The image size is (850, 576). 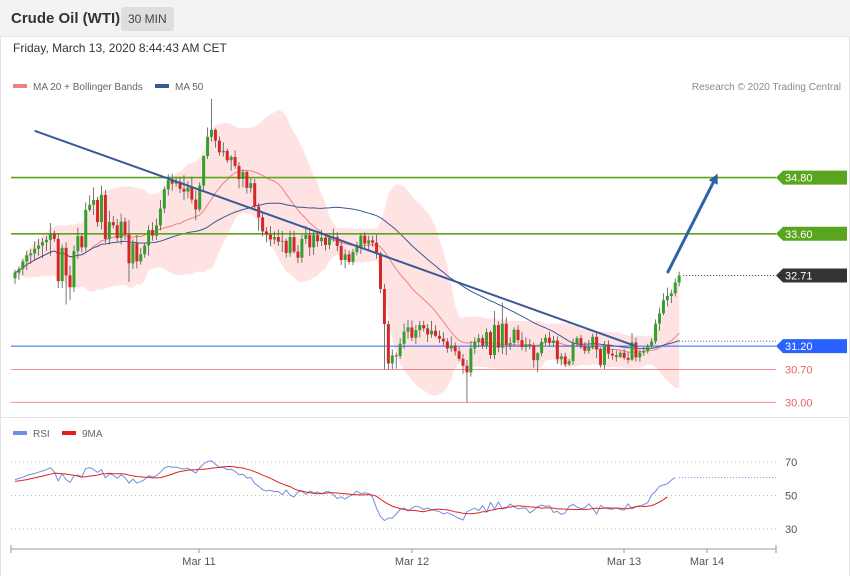 What do you see at coordinates (766, 87) in the screenshot?
I see `credit-text: Research © 2020 Trading Central` at bounding box center [766, 87].